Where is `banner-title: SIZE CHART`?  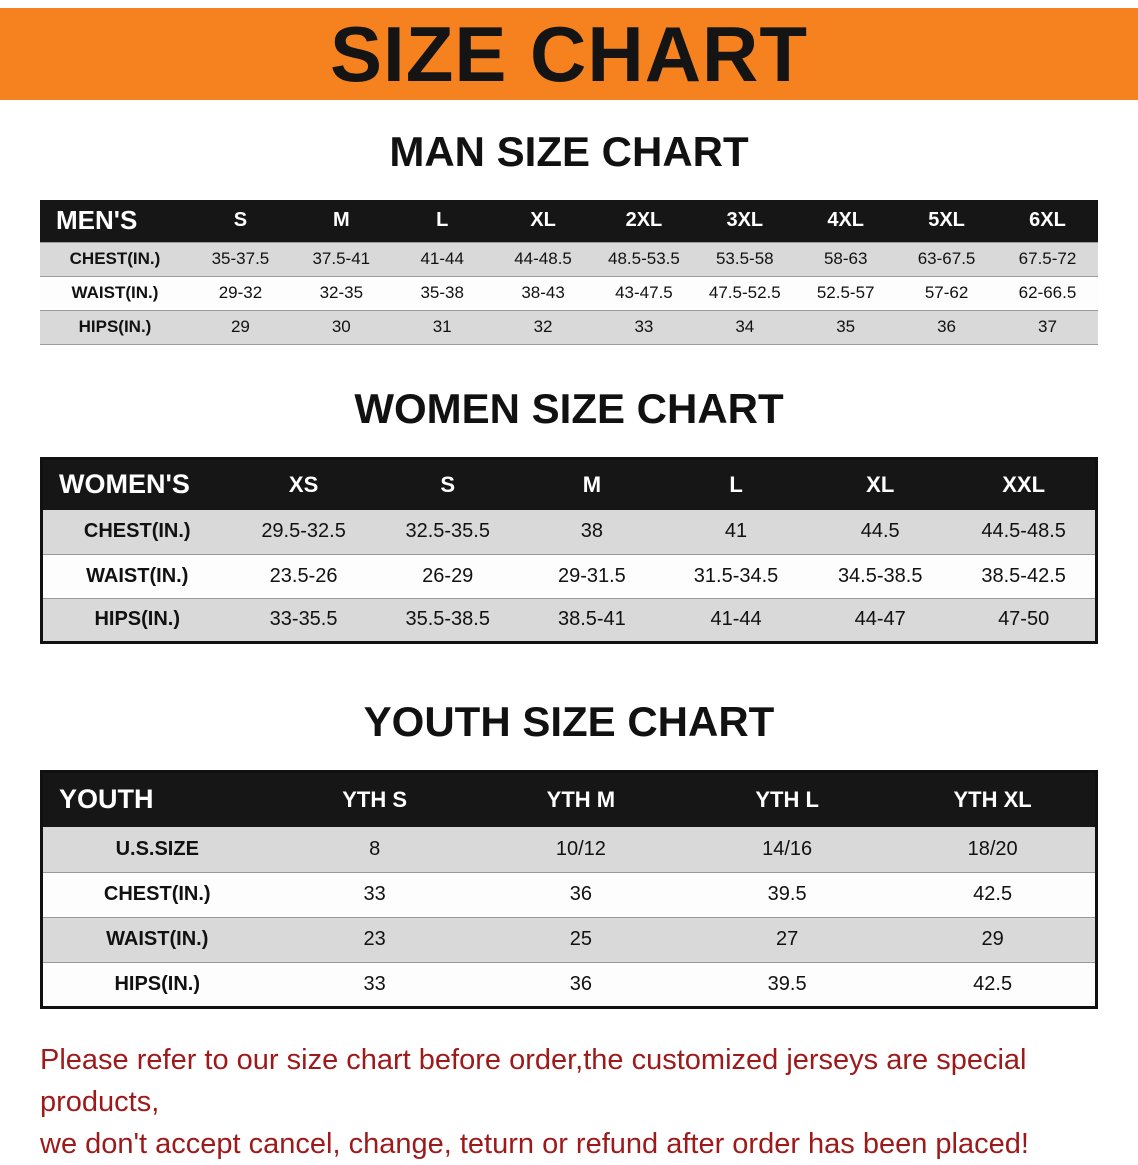
banner-title: SIZE CHART is located at coordinates (569, 54).